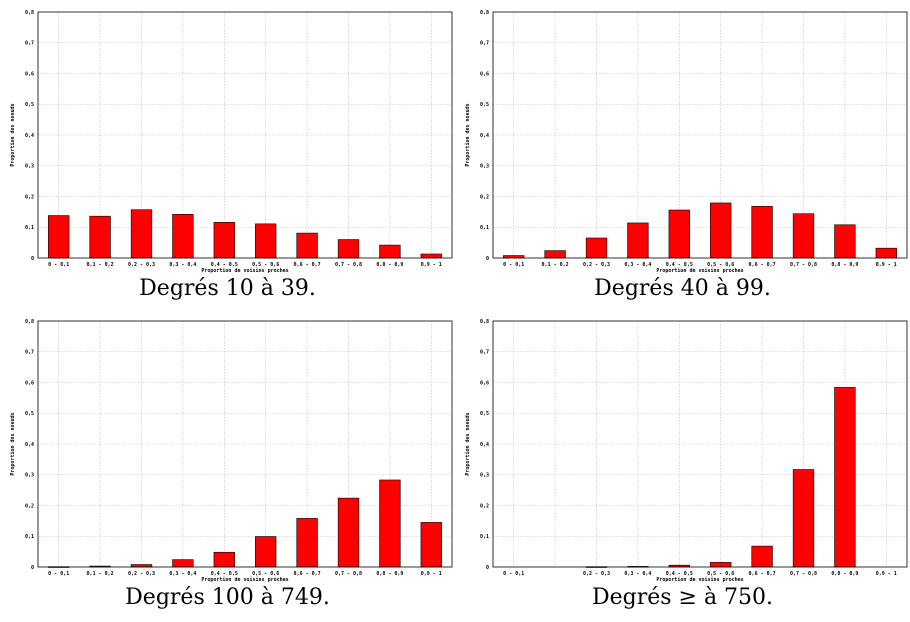 The height and width of the screenshot is (622, 910). Describe the element at coordinates (100, 265) in the screenshot. I see `x-tick-label: 0,1 - 0,2` at that location.